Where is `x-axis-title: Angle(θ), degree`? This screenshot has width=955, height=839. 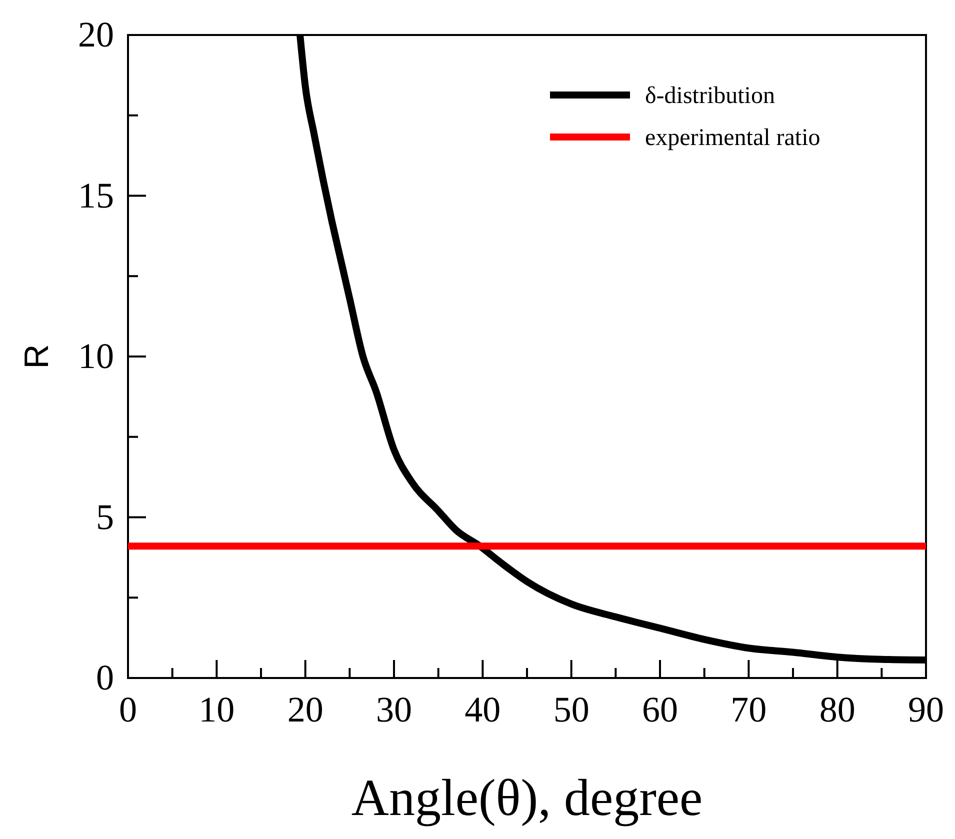 x-axis-title: Angle(θ), degree is located at coordinates (527, 798).